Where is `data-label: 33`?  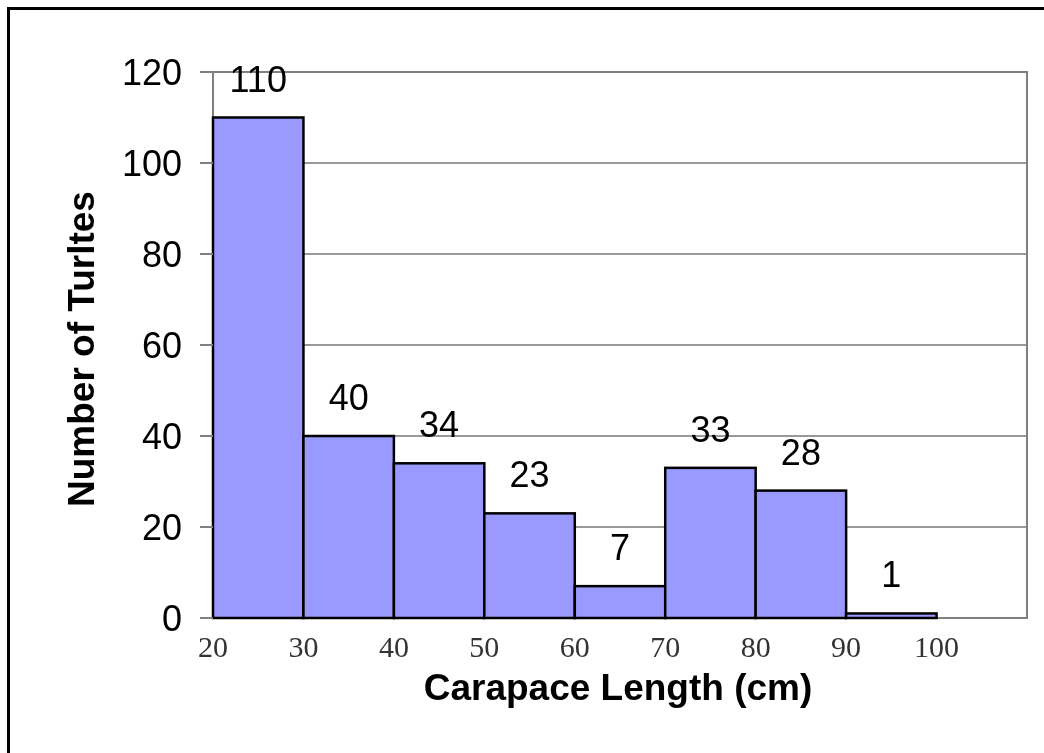
data-label: 33 is located at coordinates (710, 429).